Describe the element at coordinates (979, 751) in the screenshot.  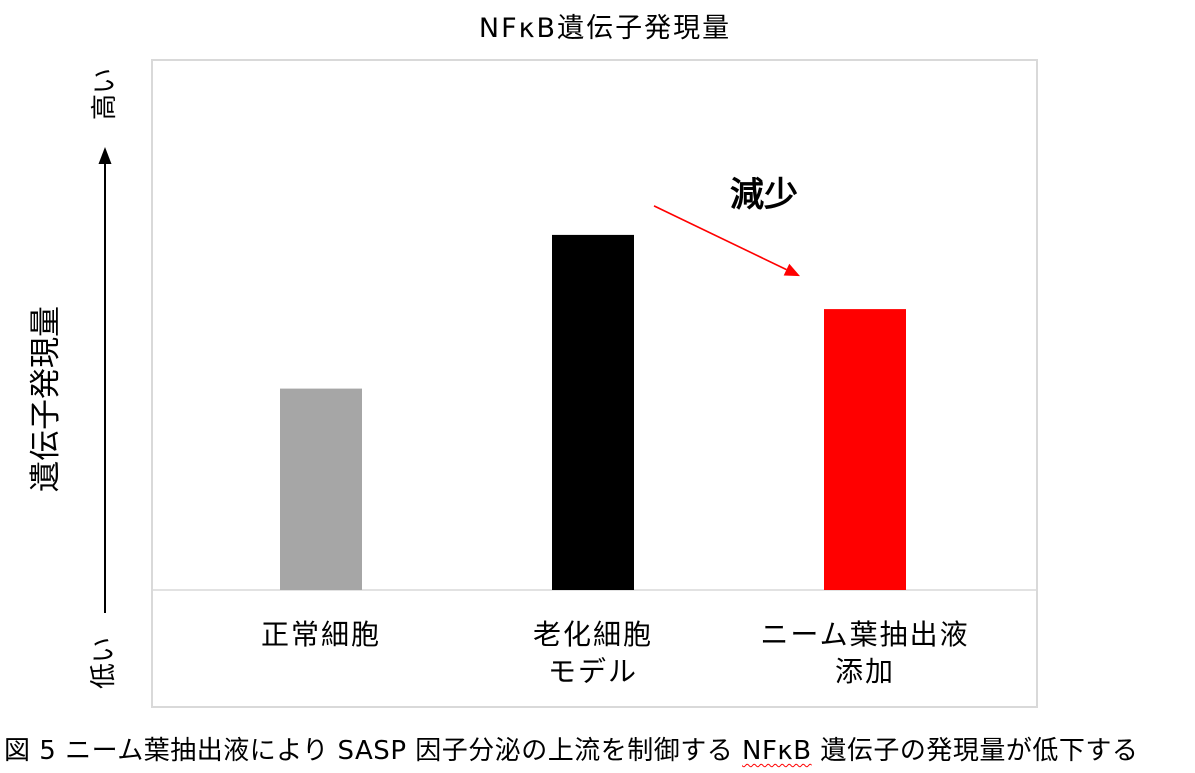
I see `caption-text-after: 遺伝子の発現量が低下する` at that location.